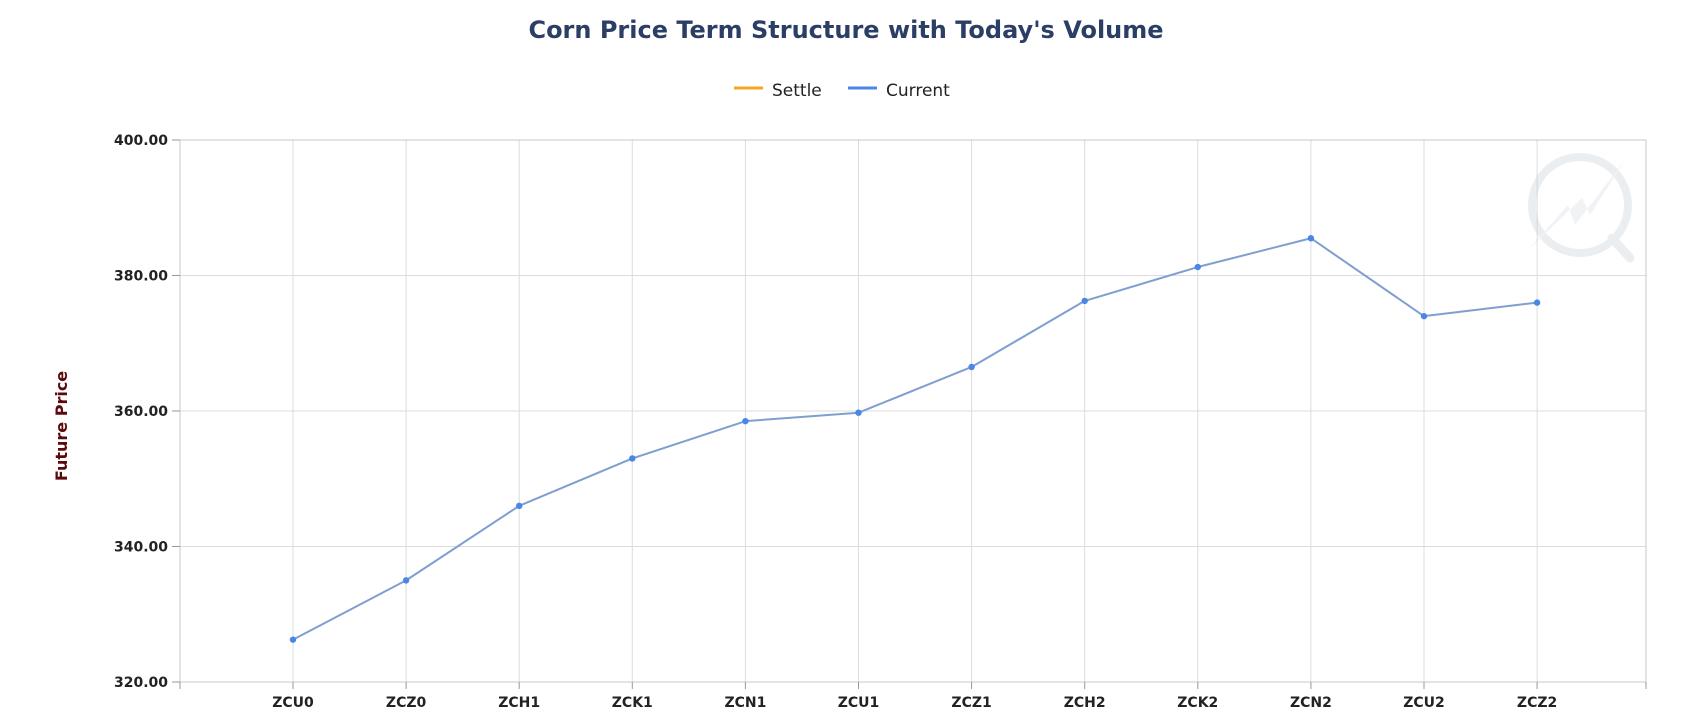 This screenshot has height=728, width=1692. Describe the element at coordinates (61, 426) in the screenshot. I see `y-axis-title: Future Price` at that location.